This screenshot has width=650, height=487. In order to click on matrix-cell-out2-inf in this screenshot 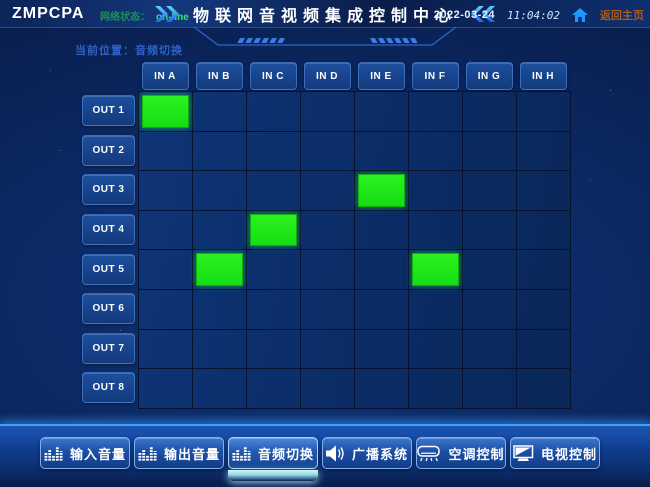, I will do `click(436, 151)`.